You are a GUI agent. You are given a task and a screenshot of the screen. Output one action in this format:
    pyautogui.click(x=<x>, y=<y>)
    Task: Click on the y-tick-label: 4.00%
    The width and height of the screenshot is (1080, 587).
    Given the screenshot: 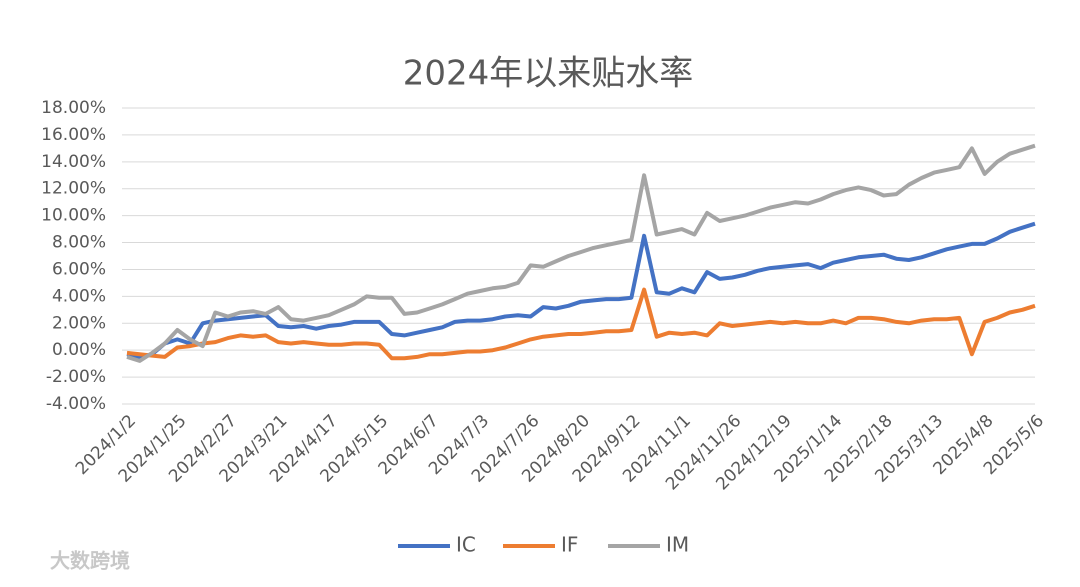 What is the action you would take?
    pyautogui.click(x=79, y=296)
    